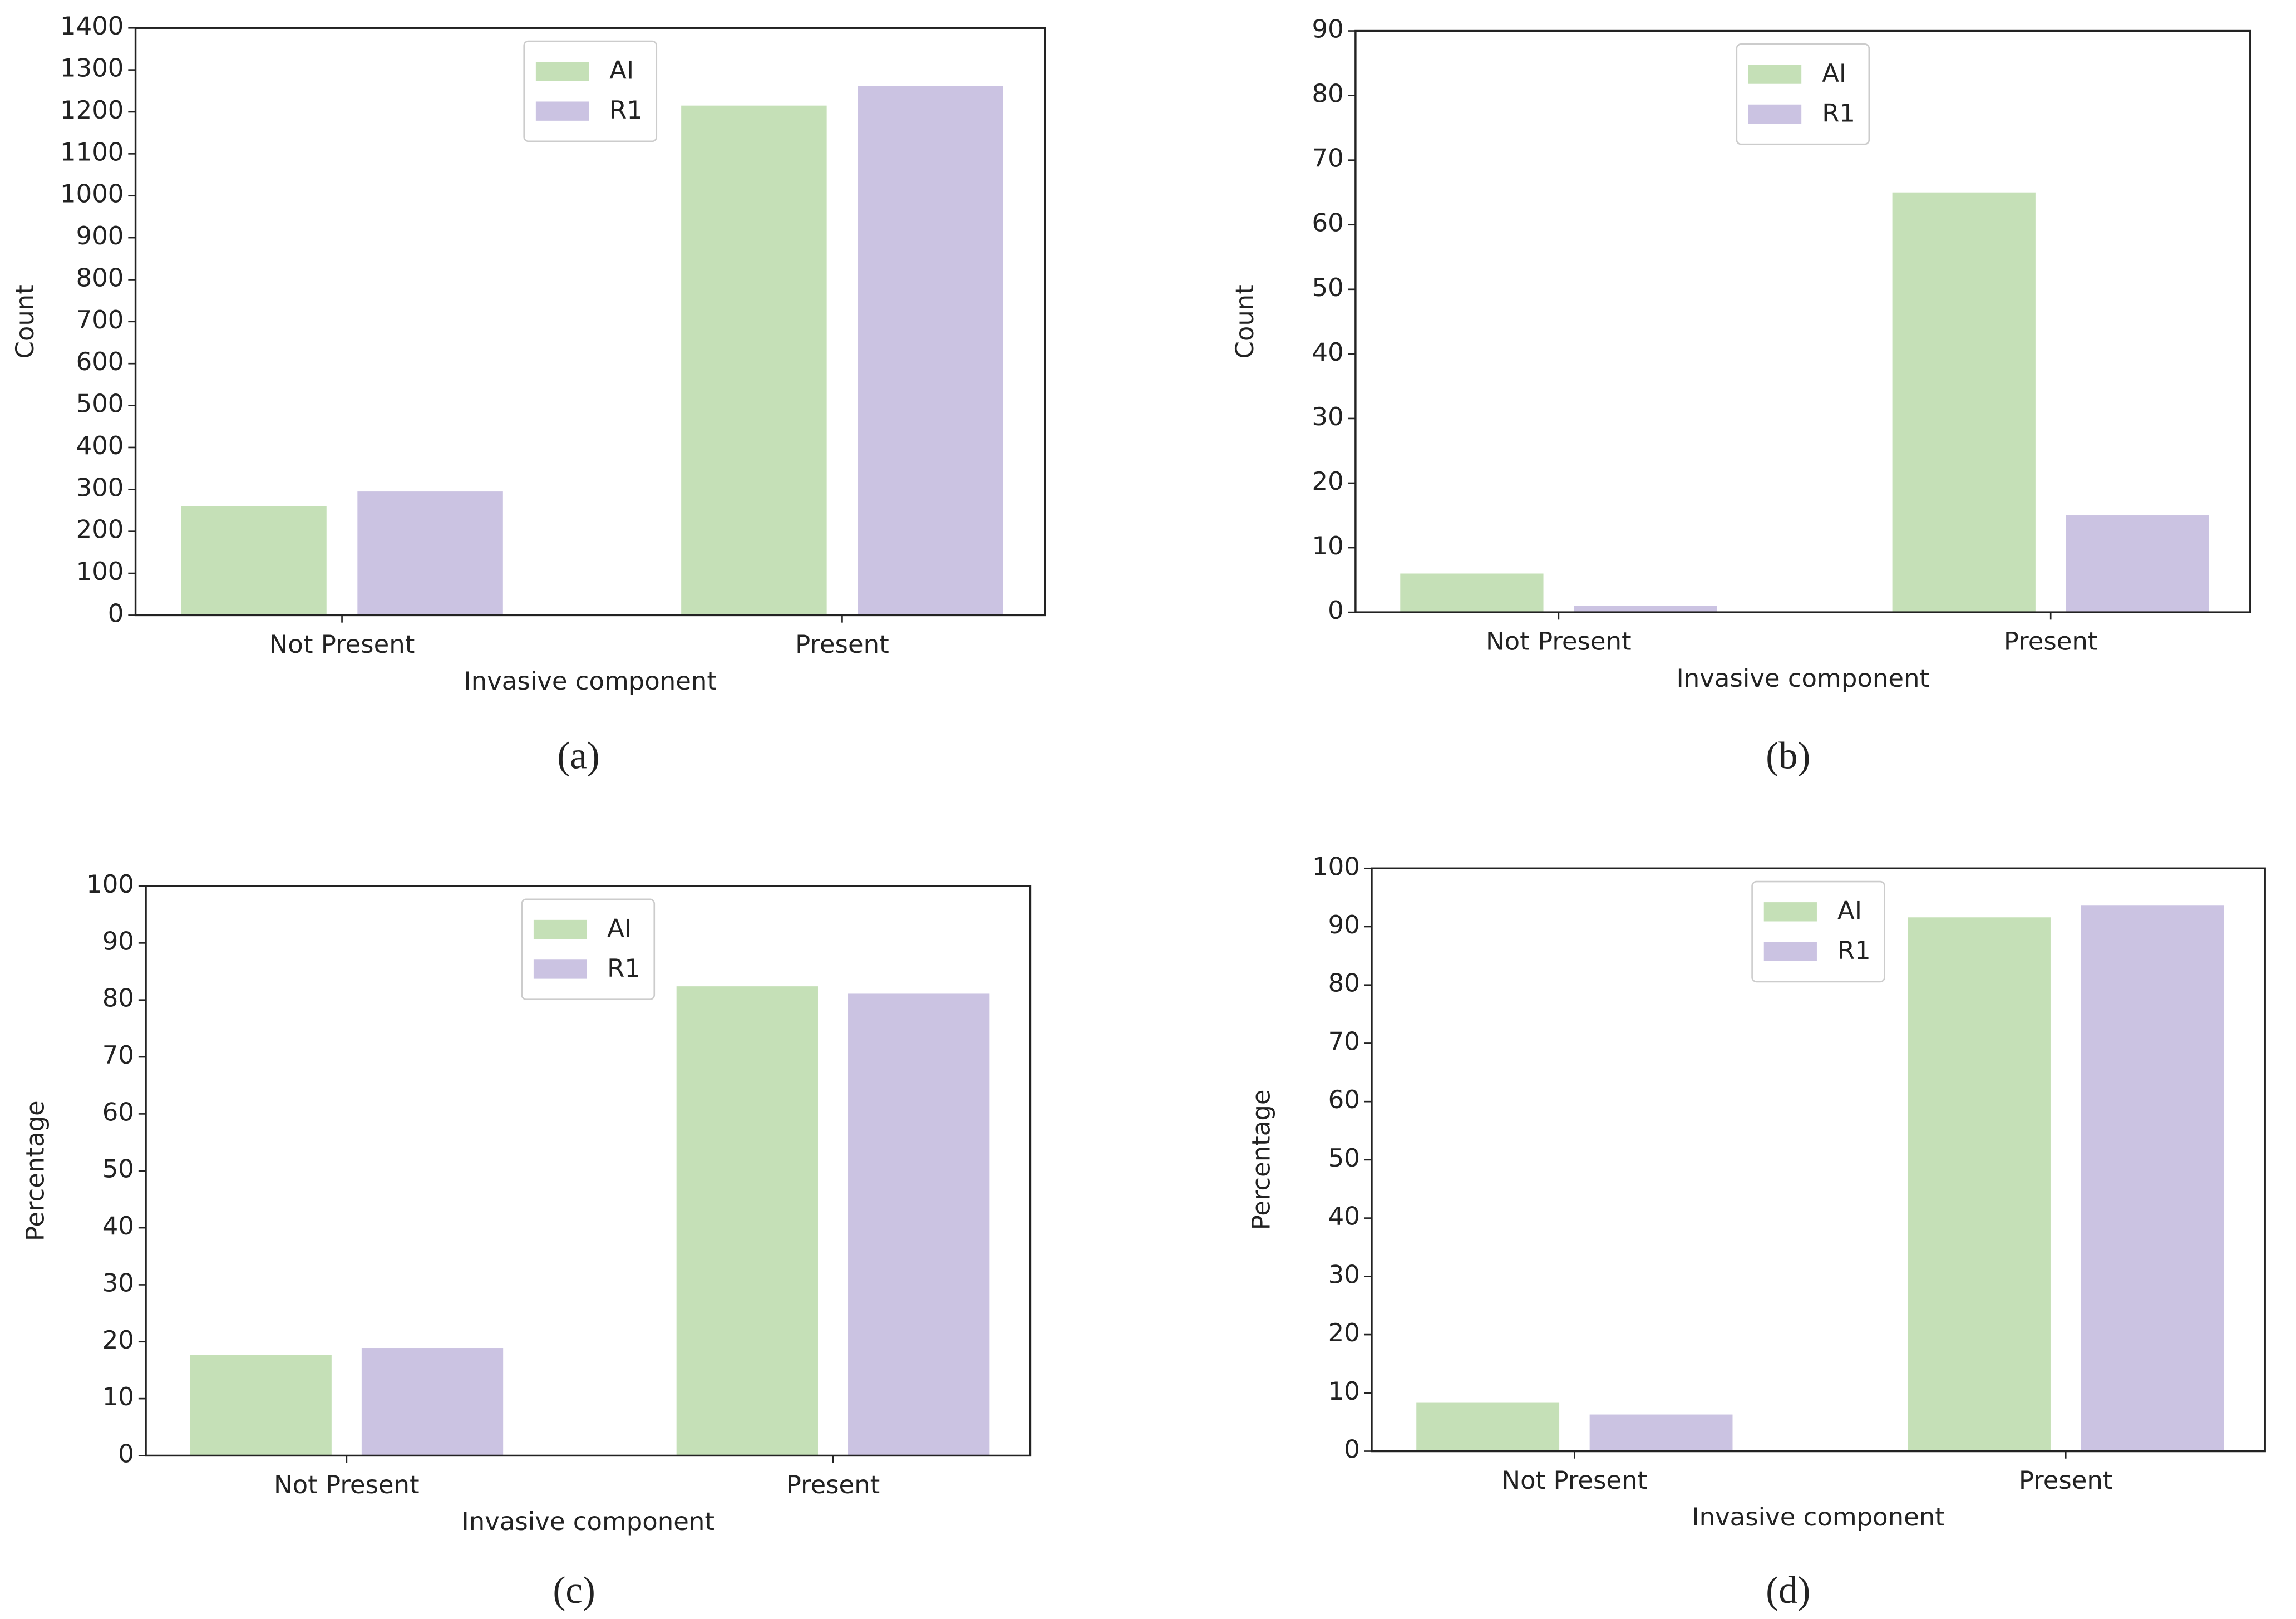 The height and width of the screenshot is (1619, 2296). I want to click on y-tick-label: 1400, so click(92, 26).